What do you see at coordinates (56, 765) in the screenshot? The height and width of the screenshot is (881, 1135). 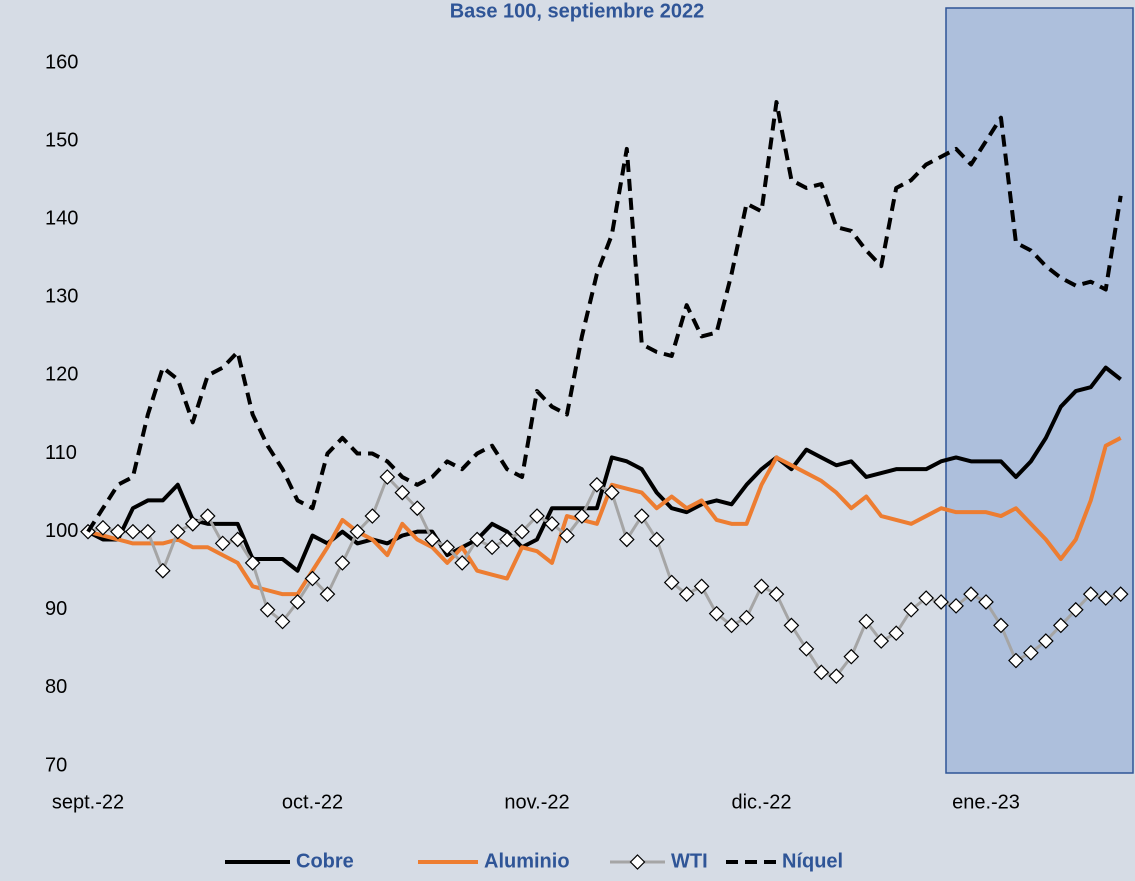 I see `y-tick-label: 70` at bounding box center [56, 765].